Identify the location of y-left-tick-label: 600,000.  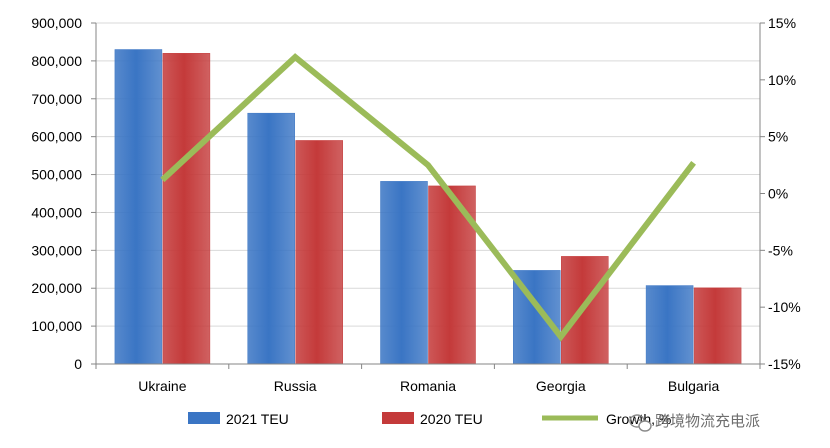
(56, 137).